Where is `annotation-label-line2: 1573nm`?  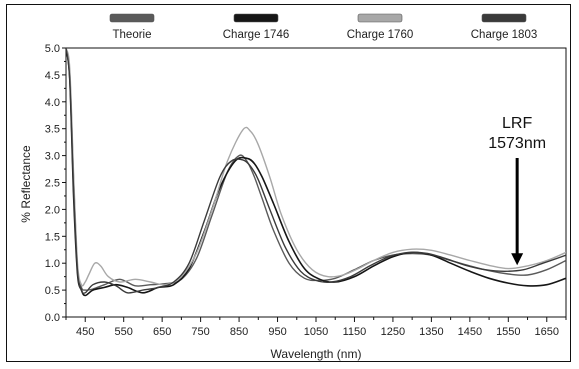
annotation-label-line2: 1573nm is located at coordinates (517, 143).